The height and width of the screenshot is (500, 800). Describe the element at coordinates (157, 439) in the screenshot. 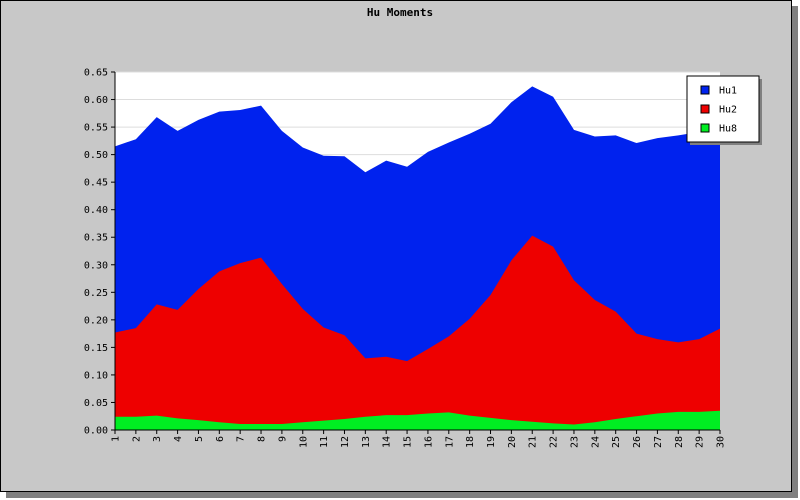

I see `x-tick-label: 3` at that location.